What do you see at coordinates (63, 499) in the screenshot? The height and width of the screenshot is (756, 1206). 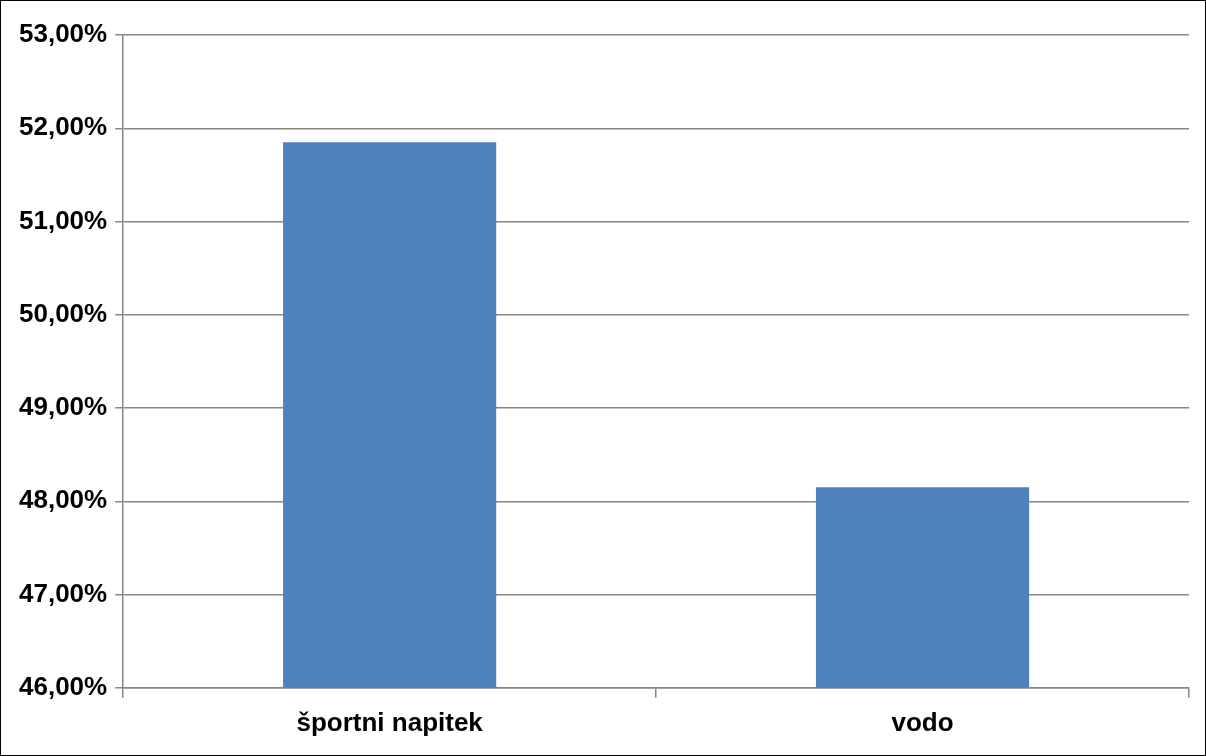 I see `y-tick-label: 48,00%` at bounding box center [63, 499].